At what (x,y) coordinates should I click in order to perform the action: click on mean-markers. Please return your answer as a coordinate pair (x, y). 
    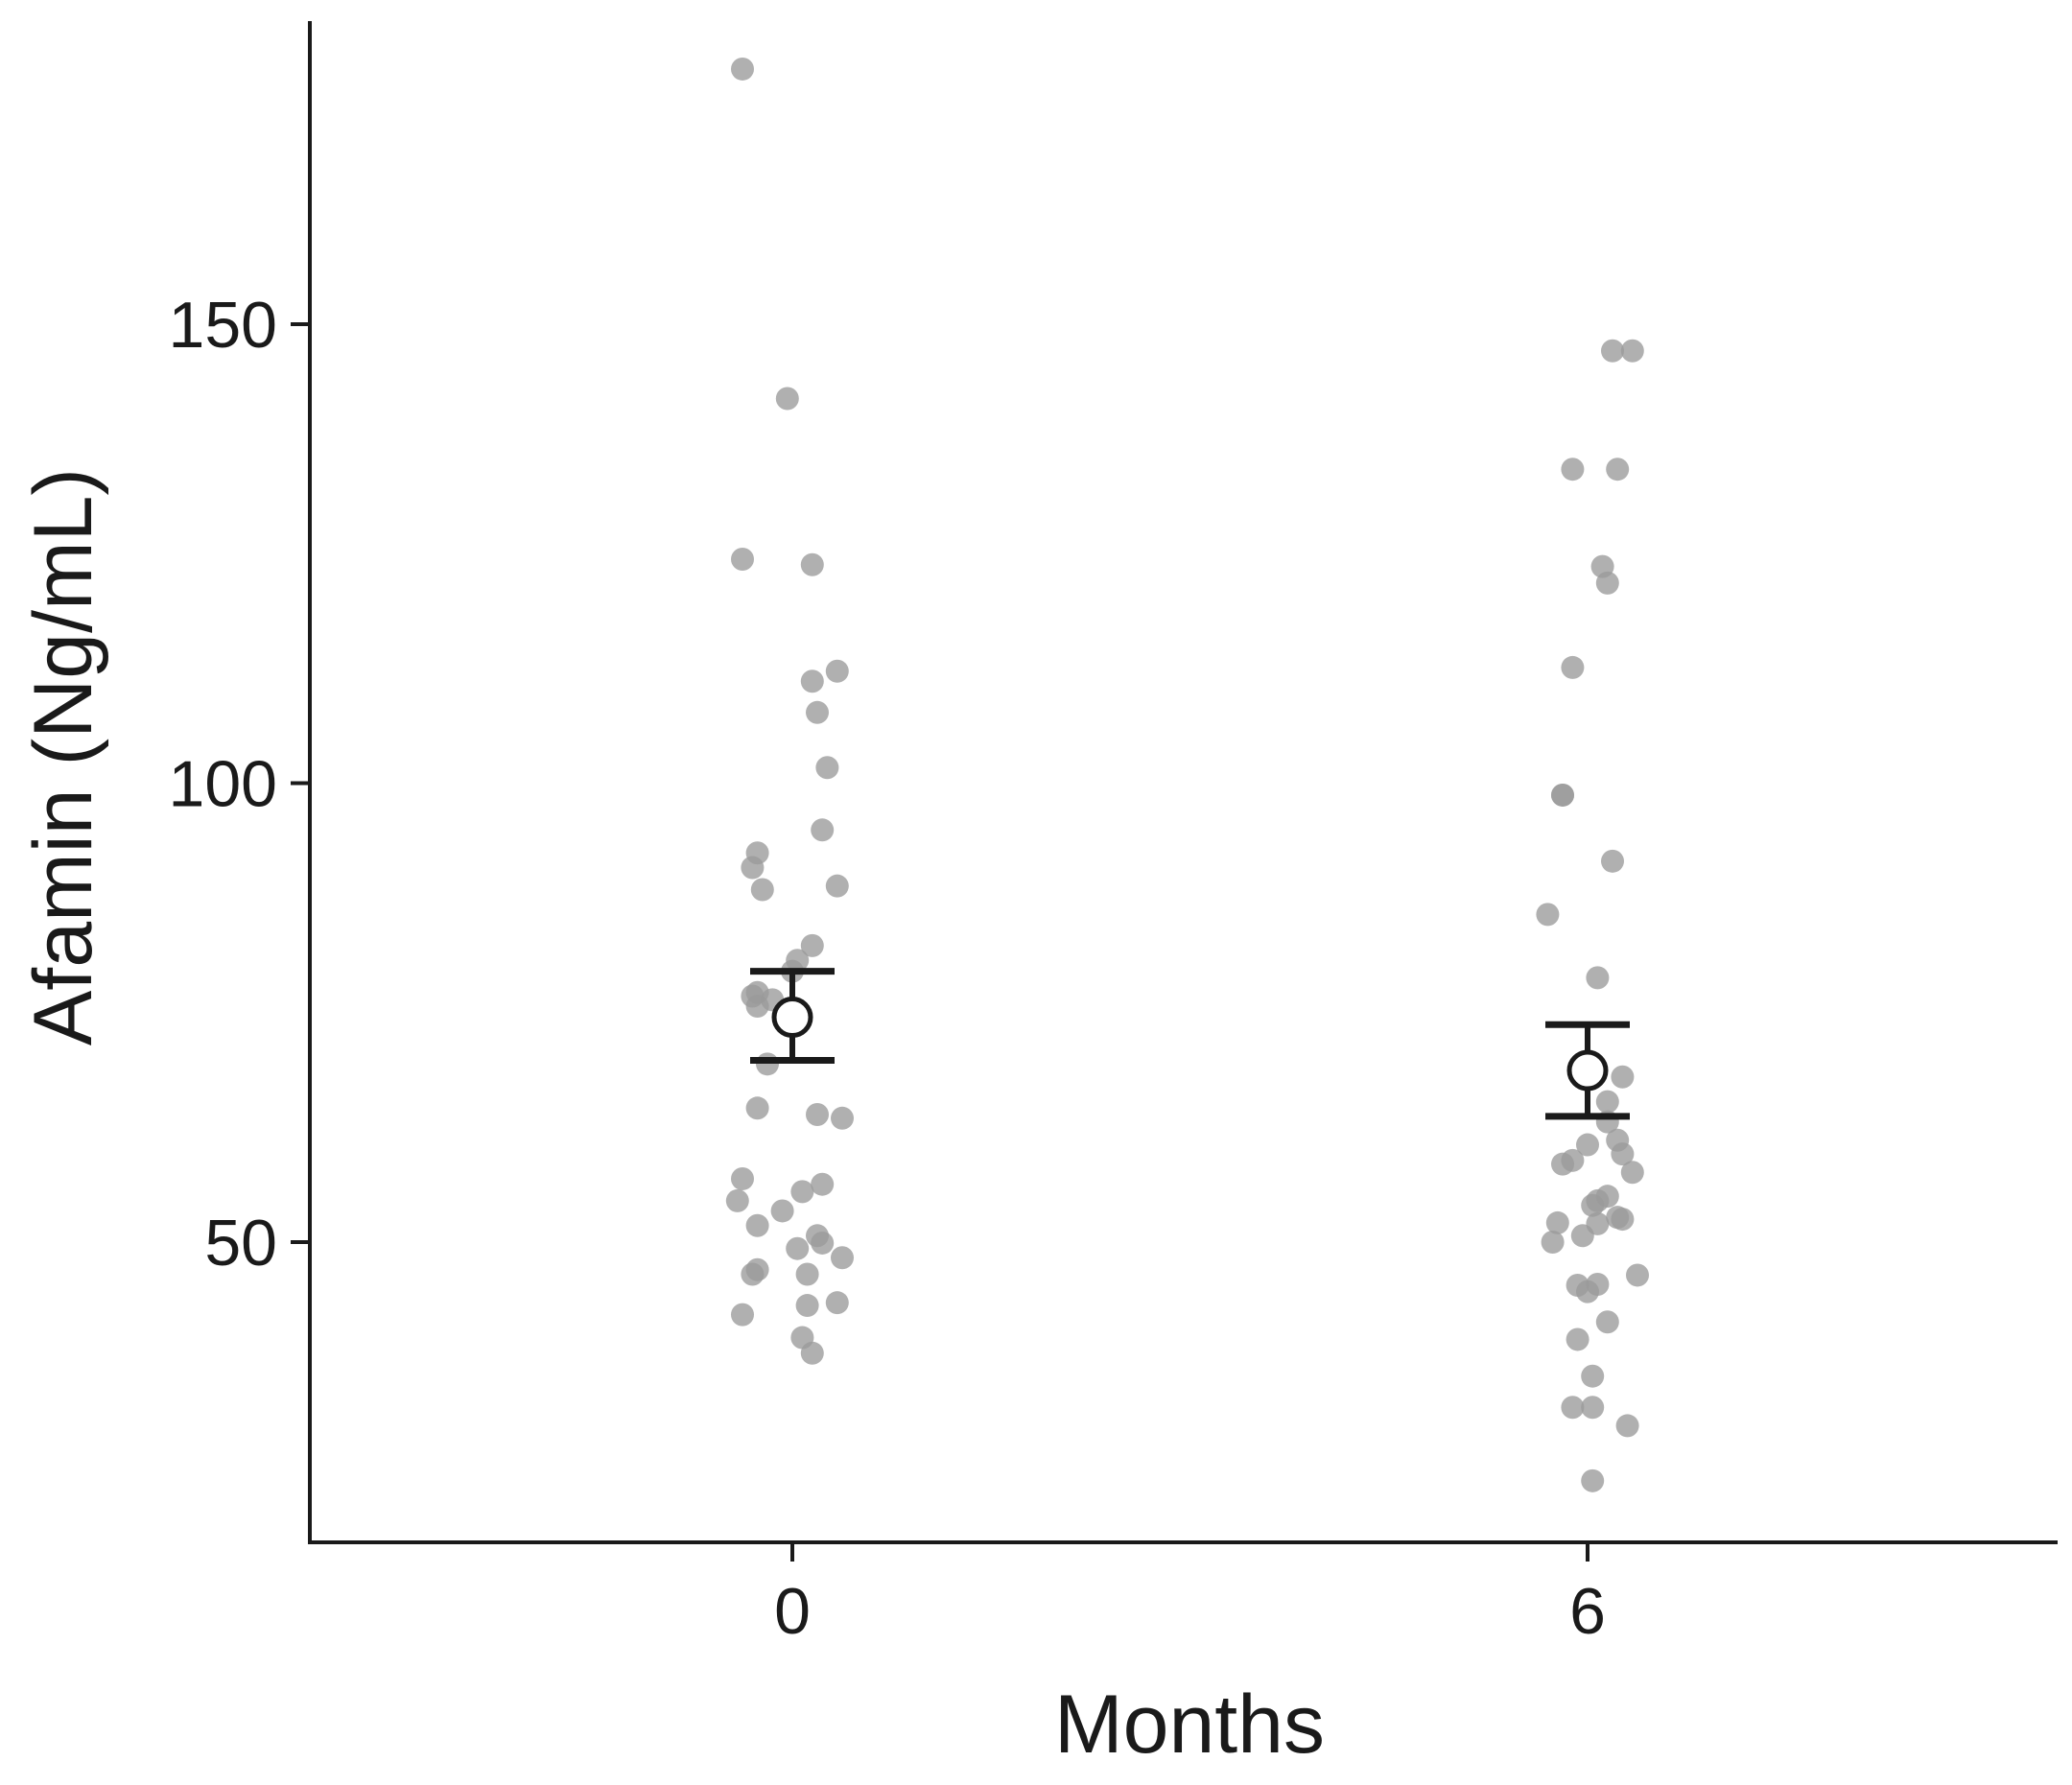
    Looking at the image, I should click on (1190, 1044).